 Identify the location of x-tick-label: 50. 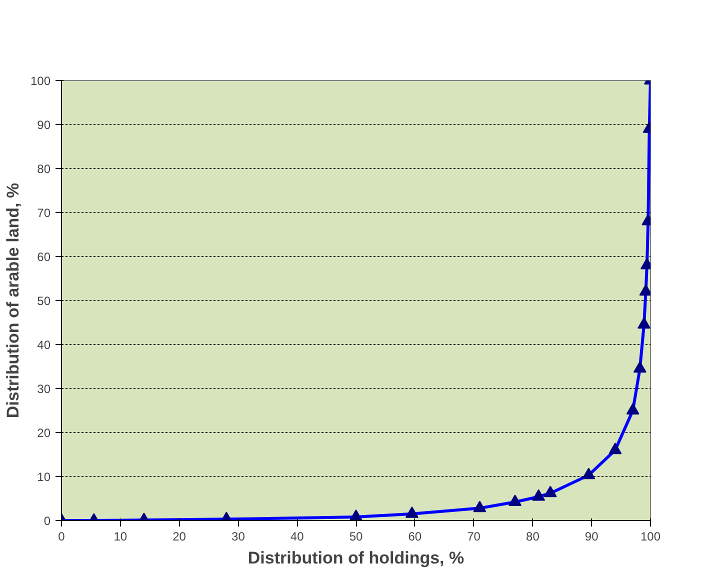
(356, 537).